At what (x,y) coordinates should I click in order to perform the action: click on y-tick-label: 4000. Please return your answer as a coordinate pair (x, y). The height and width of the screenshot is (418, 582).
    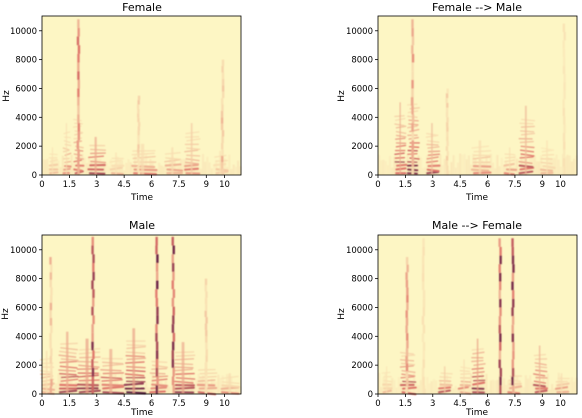
    Looking at the image, I should click on (362, 337).